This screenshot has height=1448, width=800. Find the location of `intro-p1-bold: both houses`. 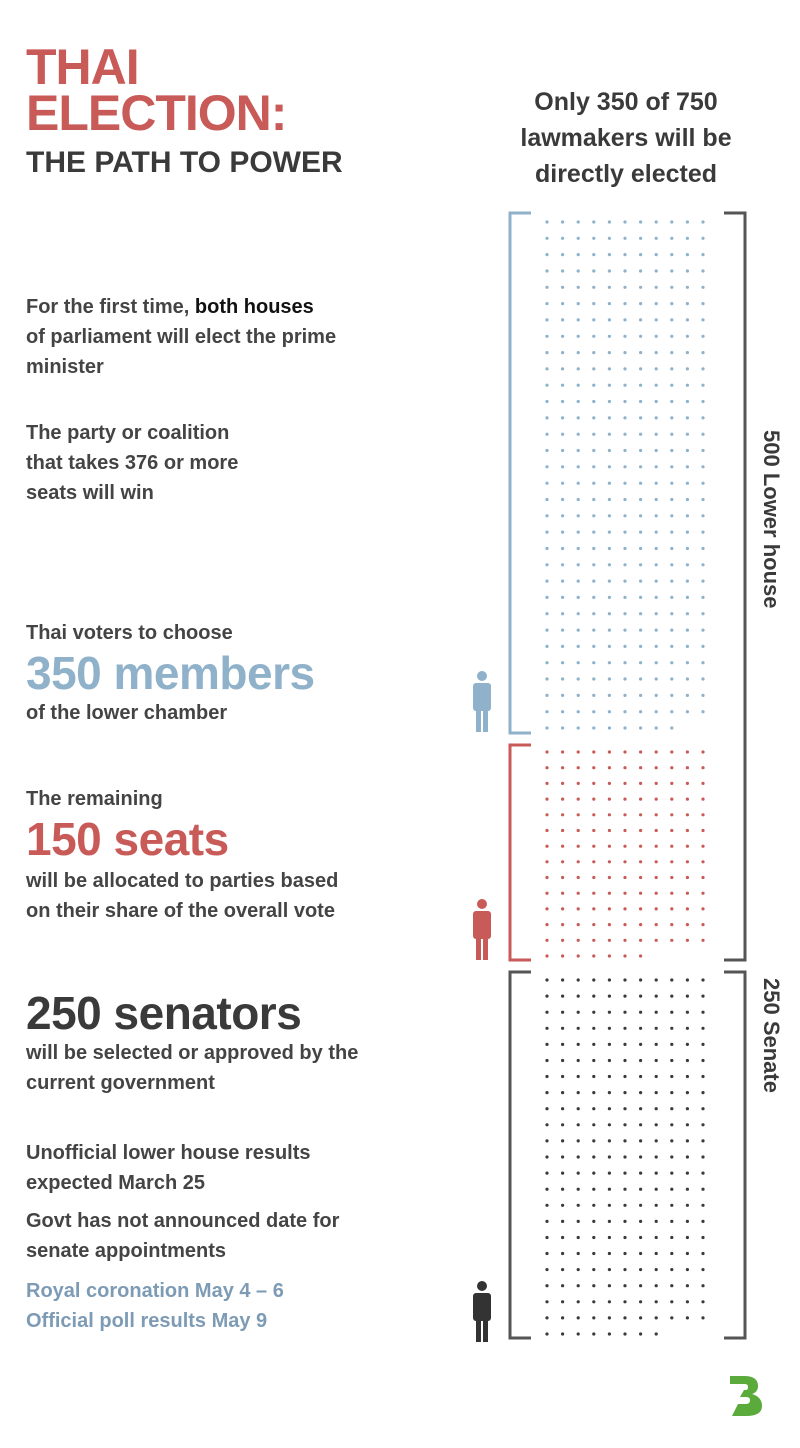

intro-p1-bold: both houses is located at coordinates (254, 307).